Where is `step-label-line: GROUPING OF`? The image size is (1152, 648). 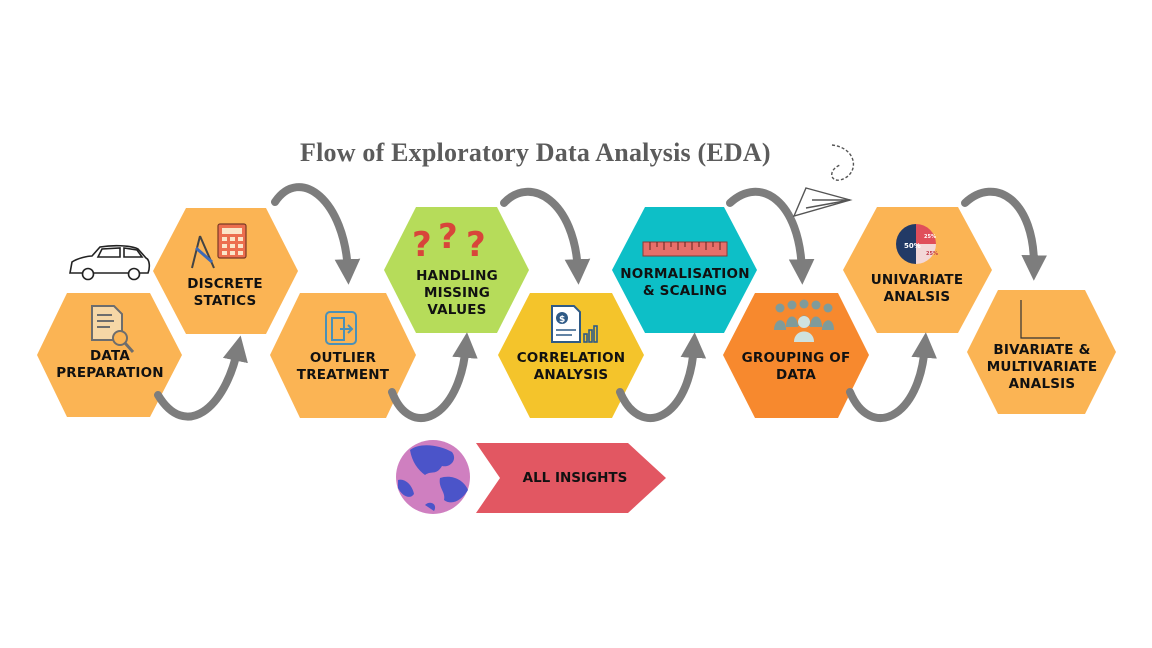
step-label-line: GROUPING OF is located at coordinates (796, 358).